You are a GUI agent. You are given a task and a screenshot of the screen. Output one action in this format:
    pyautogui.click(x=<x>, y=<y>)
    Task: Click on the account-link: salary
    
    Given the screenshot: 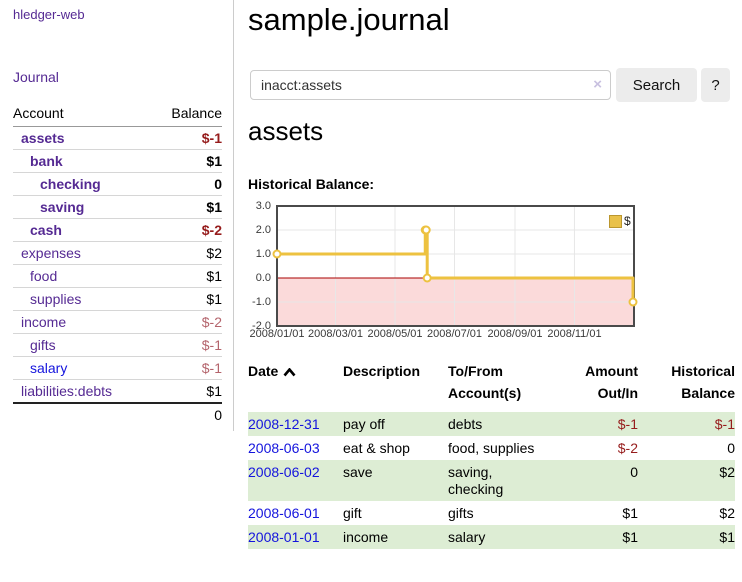 What is the action you would take?
    pyautogui.click(x=49, y=368)
    